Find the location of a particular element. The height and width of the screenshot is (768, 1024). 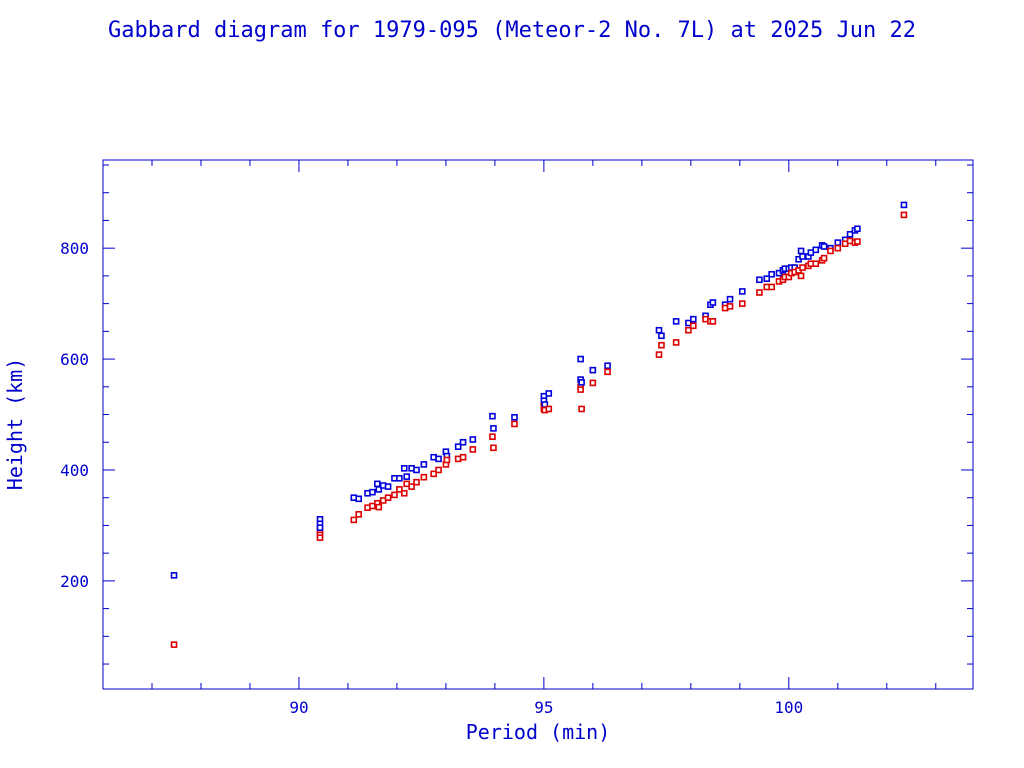

y-tick-label: 600 is located at coordinates (74, 359).